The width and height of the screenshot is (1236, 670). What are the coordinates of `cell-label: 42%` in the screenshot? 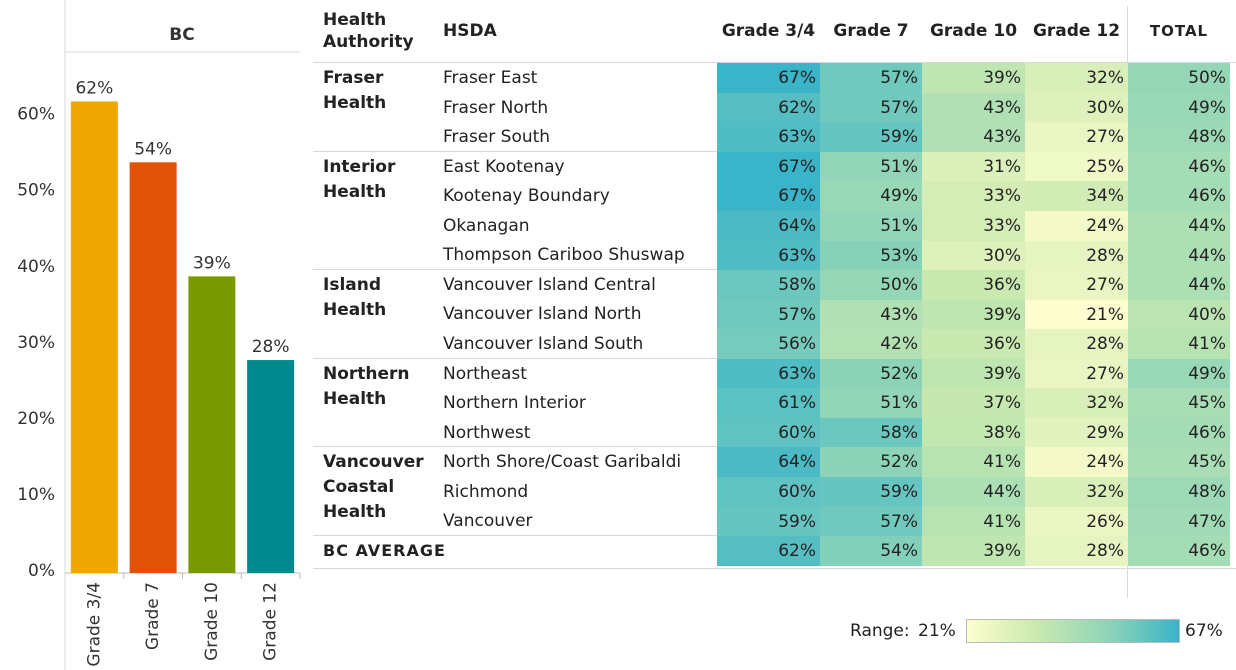 It's located at (899, 344).